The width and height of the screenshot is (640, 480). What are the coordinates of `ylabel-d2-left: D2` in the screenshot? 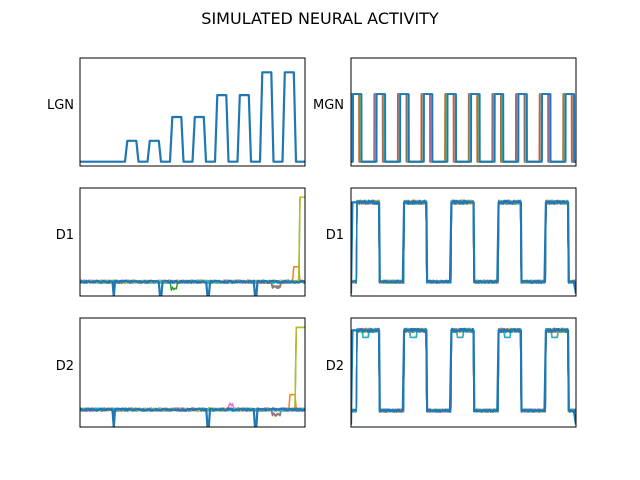 It's located at (65, 366).